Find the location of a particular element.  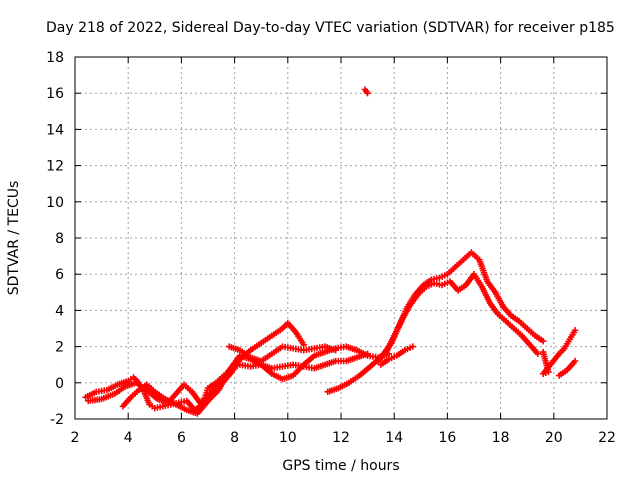

series-track-d is located at coordinates (282, 354).